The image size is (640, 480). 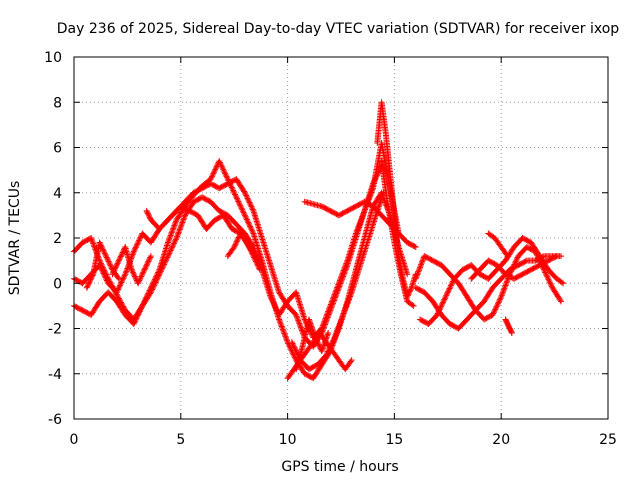 What do you see at coordinates (55, 330) in the screenshot?
I see `y-tick-label: -2` at bounding box center [55, 330].